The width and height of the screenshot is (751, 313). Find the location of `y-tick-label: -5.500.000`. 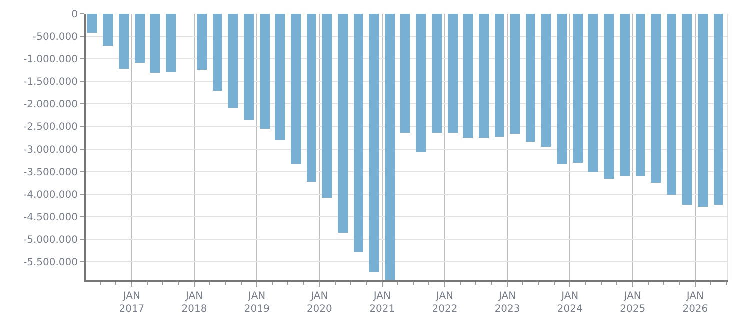

y-tick-label: -5.500.000 is located at coordinates (50, 262).